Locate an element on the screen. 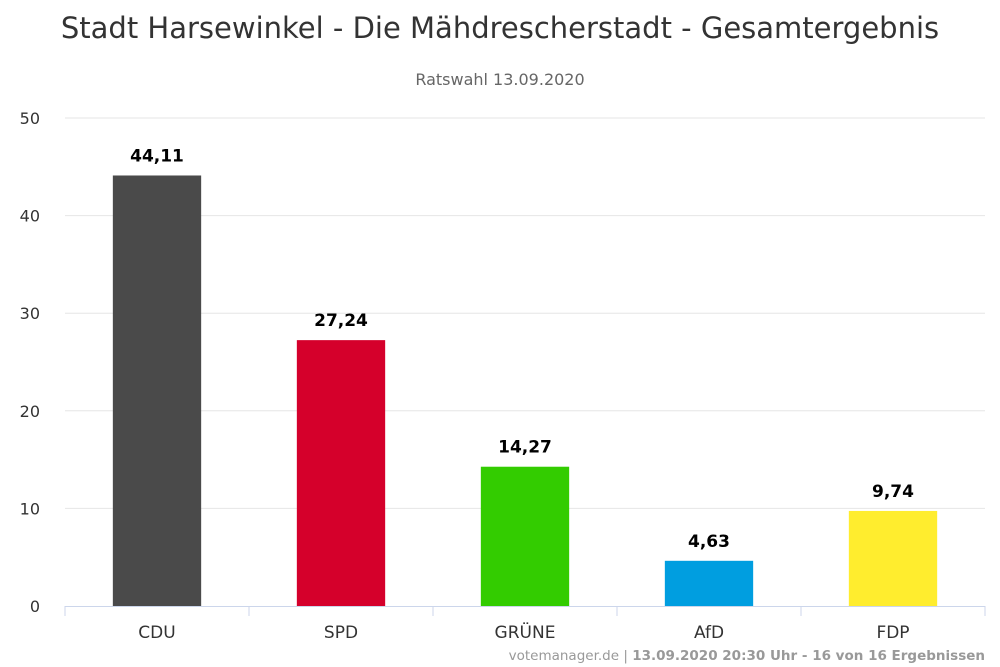 This screenshot has height=667, width=1000. bar-cdu is located at coordinates (157, 391).